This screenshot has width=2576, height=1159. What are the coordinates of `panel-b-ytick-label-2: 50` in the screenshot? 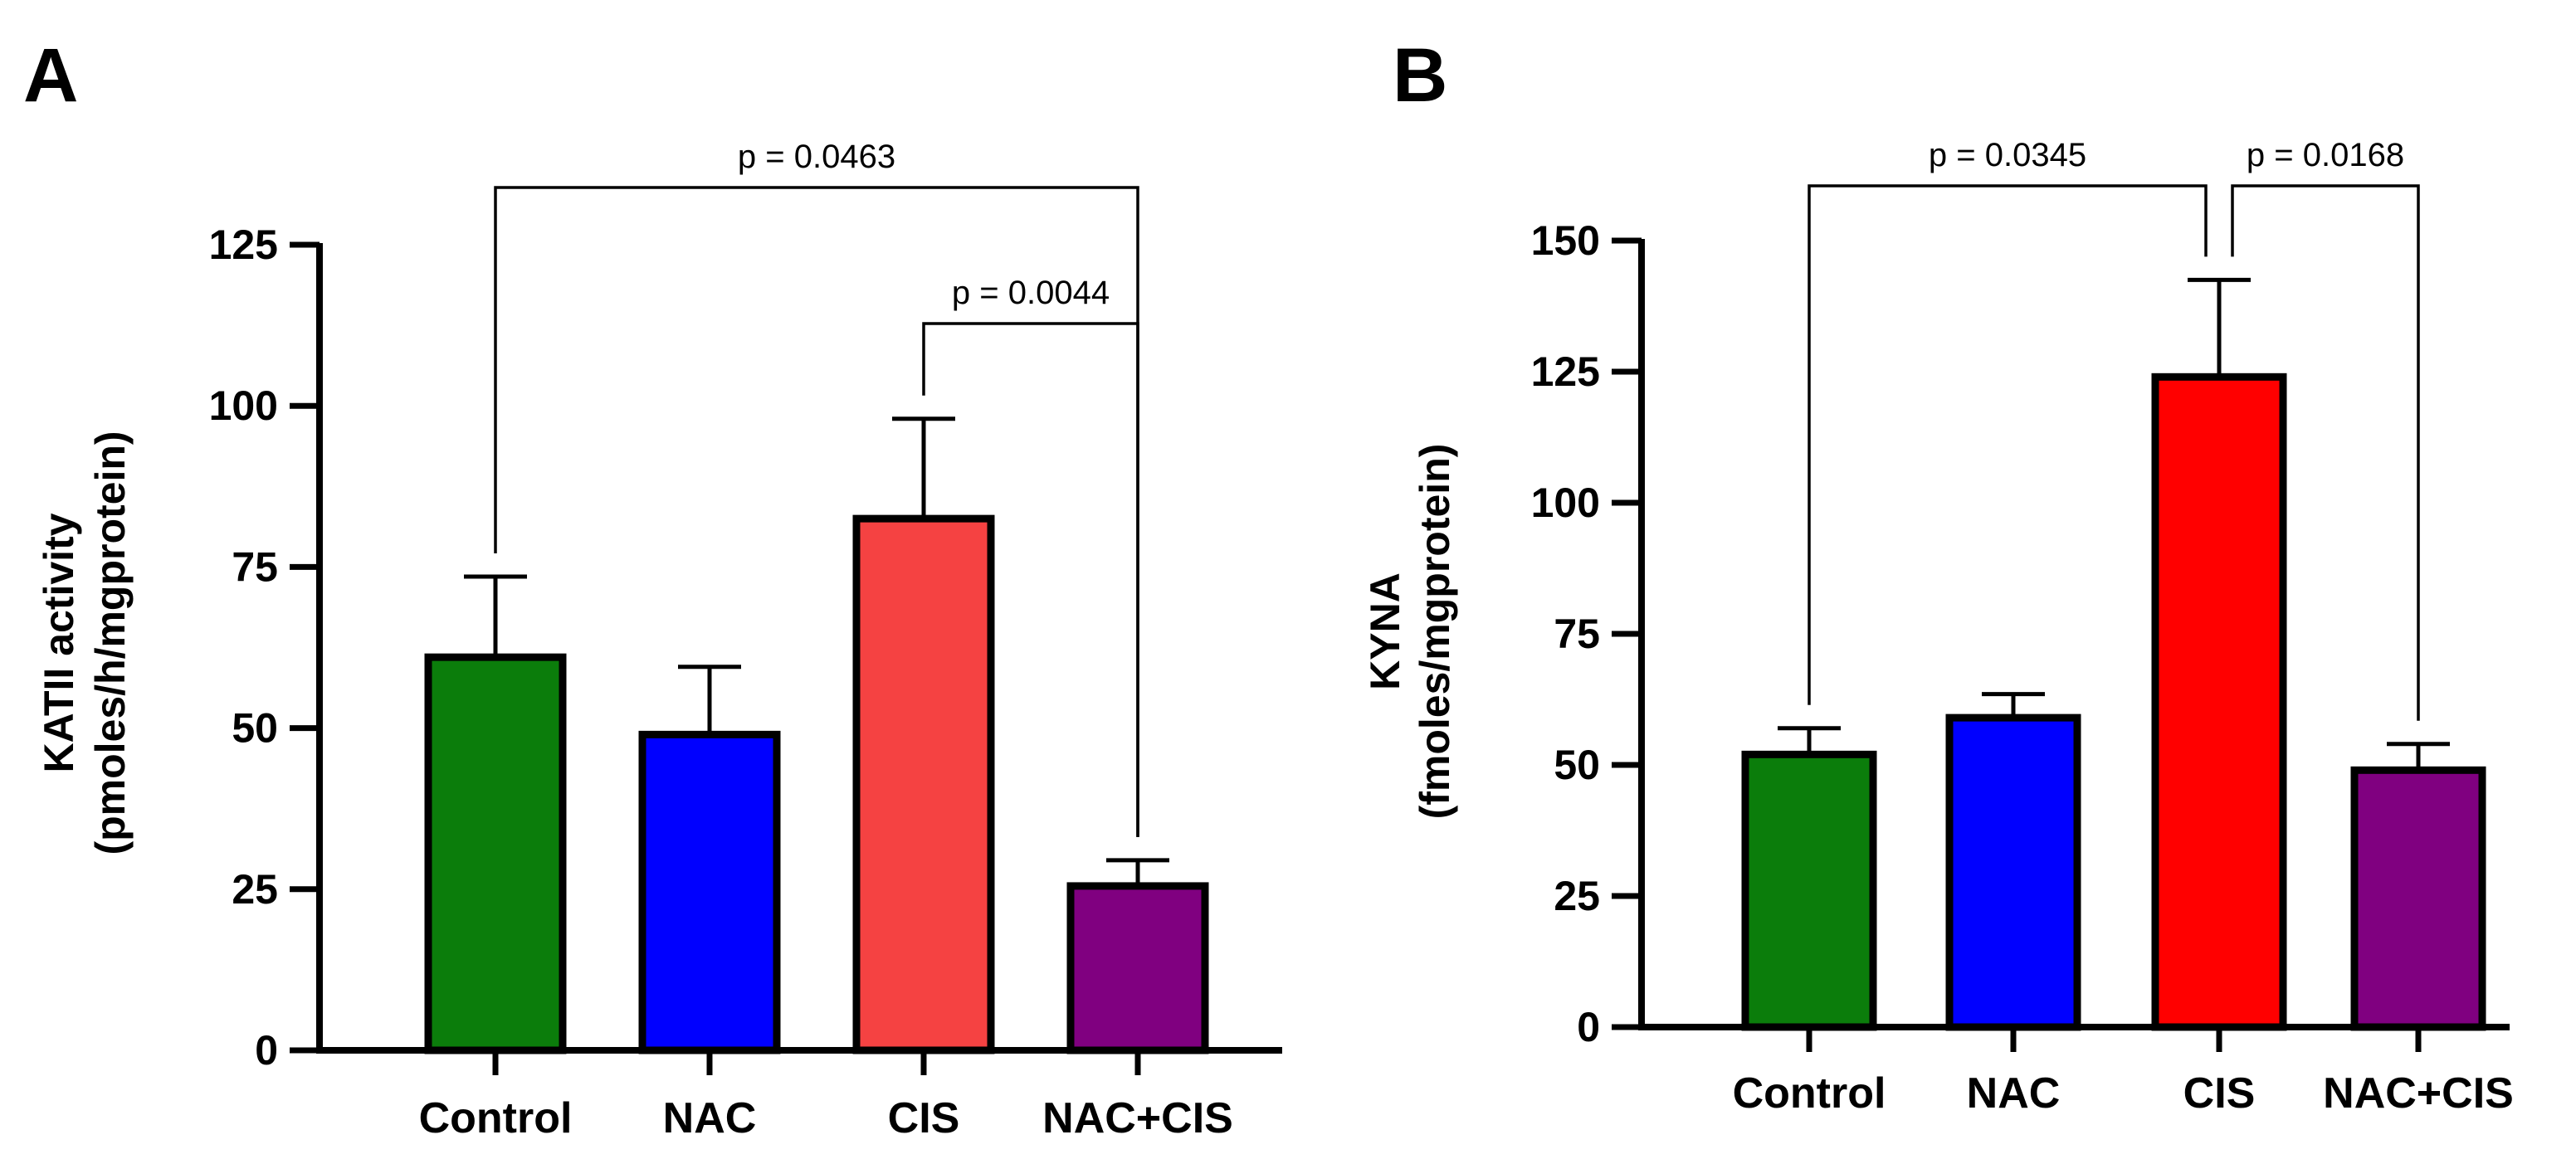 It's located at (1577, 765).